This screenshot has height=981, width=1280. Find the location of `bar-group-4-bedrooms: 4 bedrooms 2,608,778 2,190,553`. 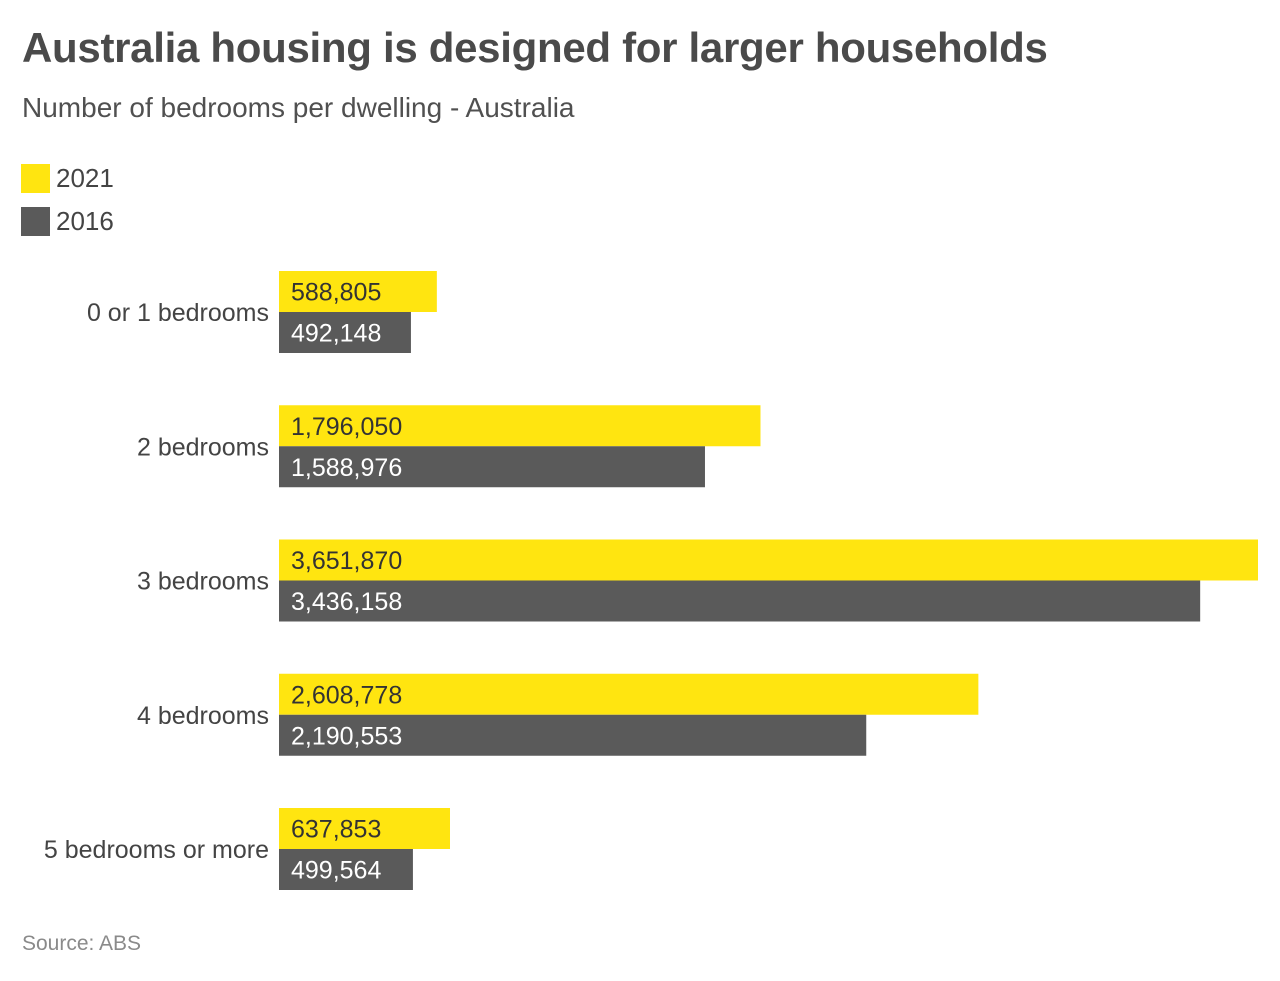

bar-group-4-bedrooms: 4 bedrooms 2,608,778 2,190,553 is located at coordinates (558, 714).